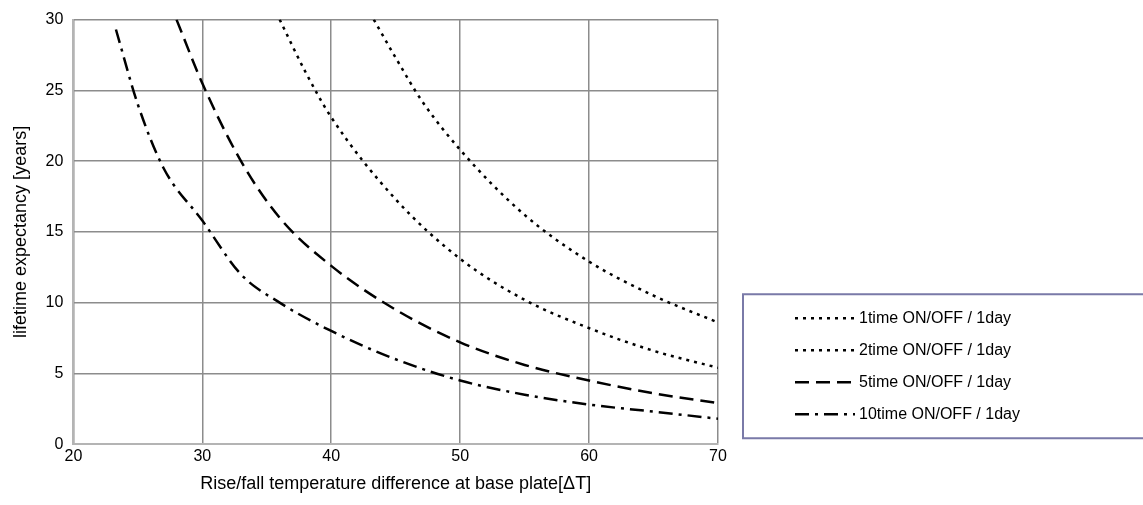  Describe the element at coordinates (589, 456) in the screenshot. I see `x-tick-label: 60` at that location.